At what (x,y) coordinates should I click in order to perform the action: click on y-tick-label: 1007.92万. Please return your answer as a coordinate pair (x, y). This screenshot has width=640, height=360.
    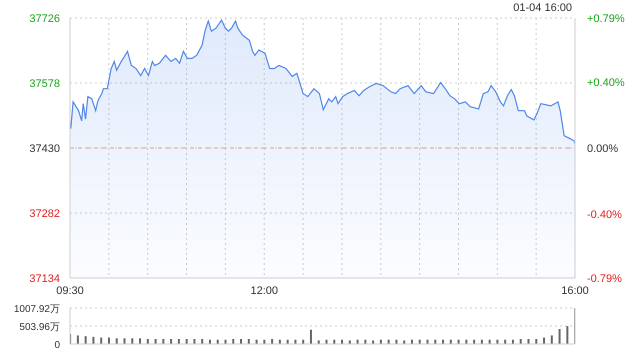
    Looking at the image, I should click on (37, 309).